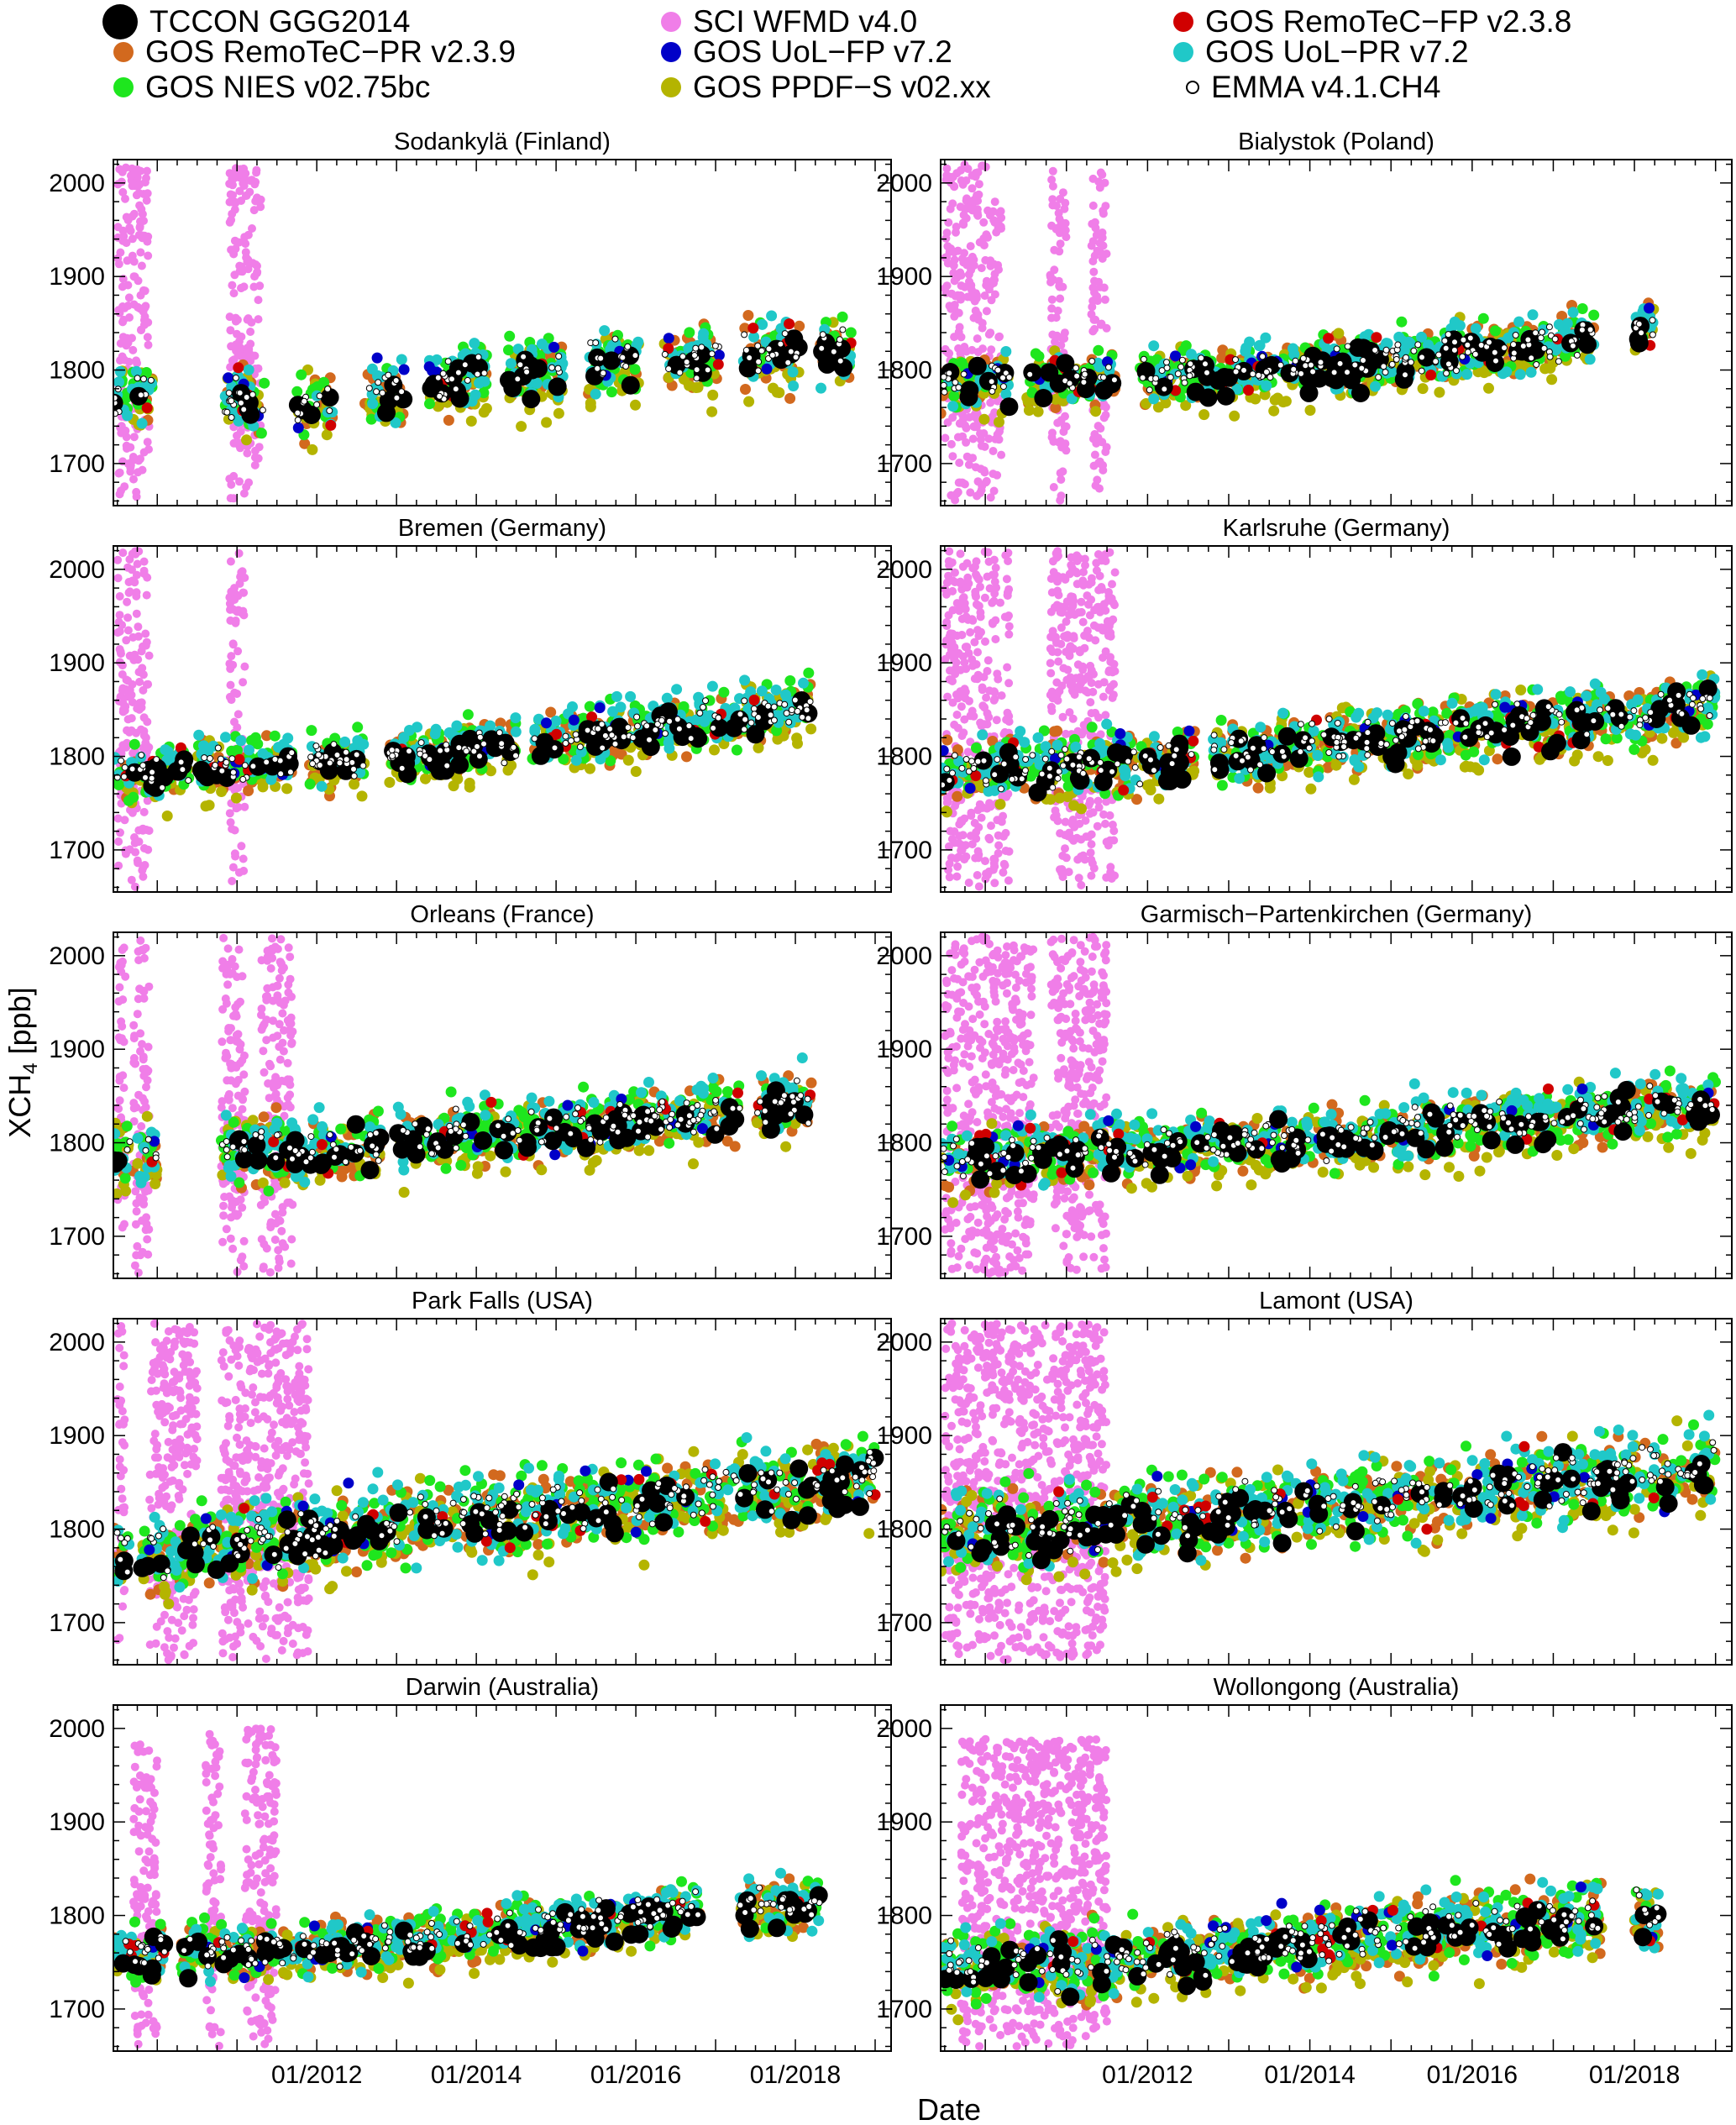 This screenshot has width=1736, height=2125. What do you see at coordinates (1372, 21) in the screenshot?
I see `legend-item-gos-remotec-fp: GOS RemoTeC−FP v2.3.8` at bounding box center [1372, 21].